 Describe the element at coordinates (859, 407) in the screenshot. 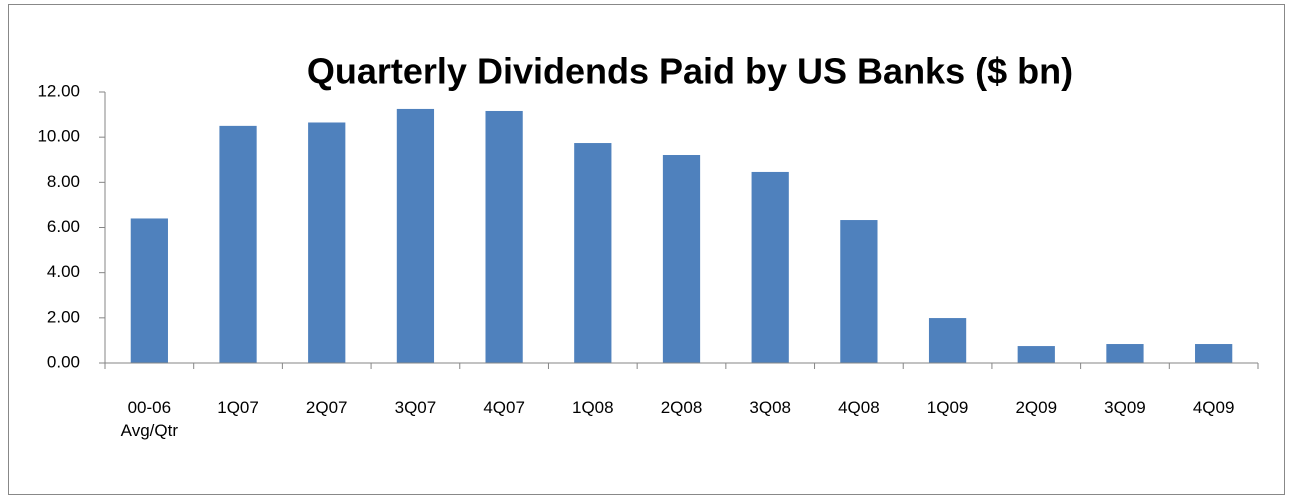

I see `x-tick-label: 4Q08` at that location.